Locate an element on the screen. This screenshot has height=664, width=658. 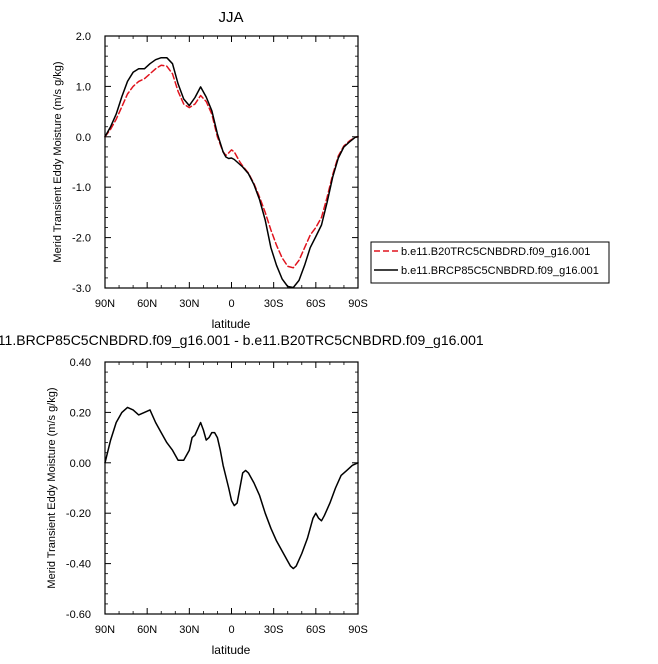
panel-1-y-tick-label: 2.0 is located at coordinates (83, 37).